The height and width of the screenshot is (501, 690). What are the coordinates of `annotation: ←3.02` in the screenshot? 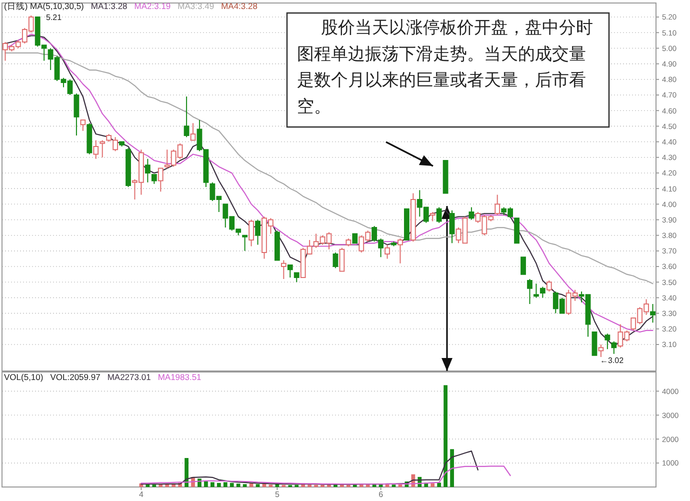 It's located at (612, 360).